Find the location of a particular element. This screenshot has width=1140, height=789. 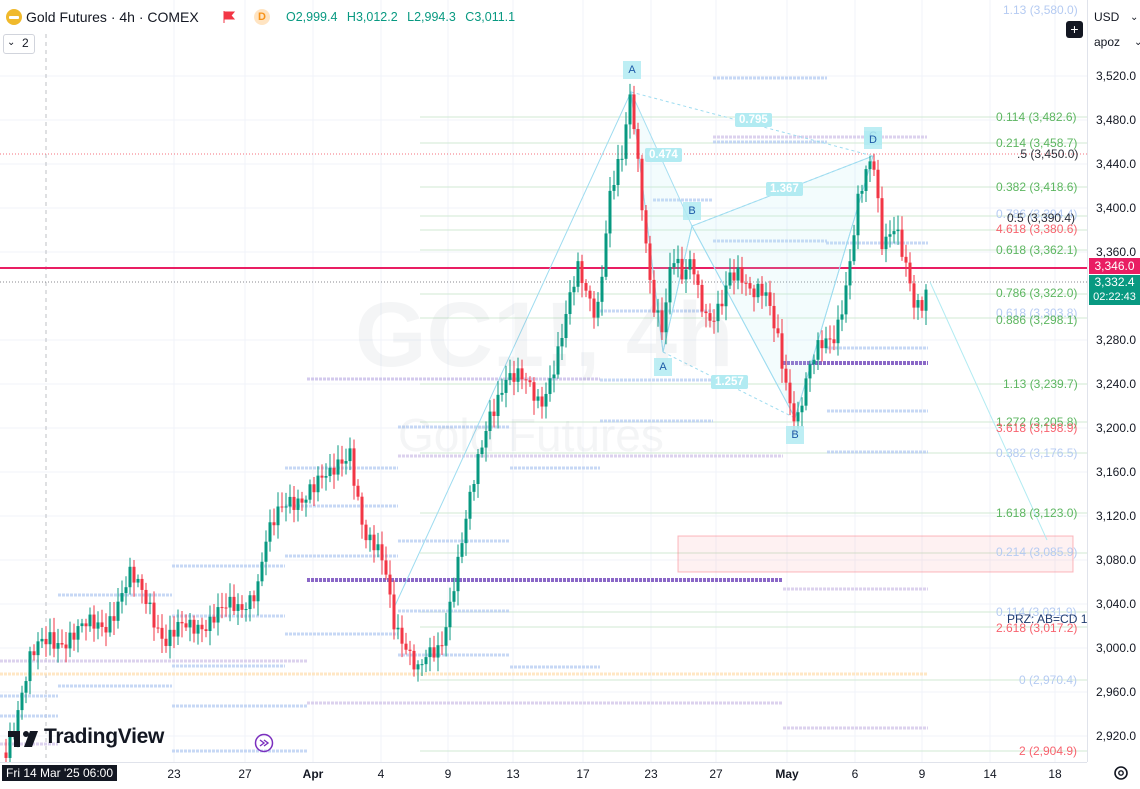

gear-icon is located at coordinates (1121, 773).